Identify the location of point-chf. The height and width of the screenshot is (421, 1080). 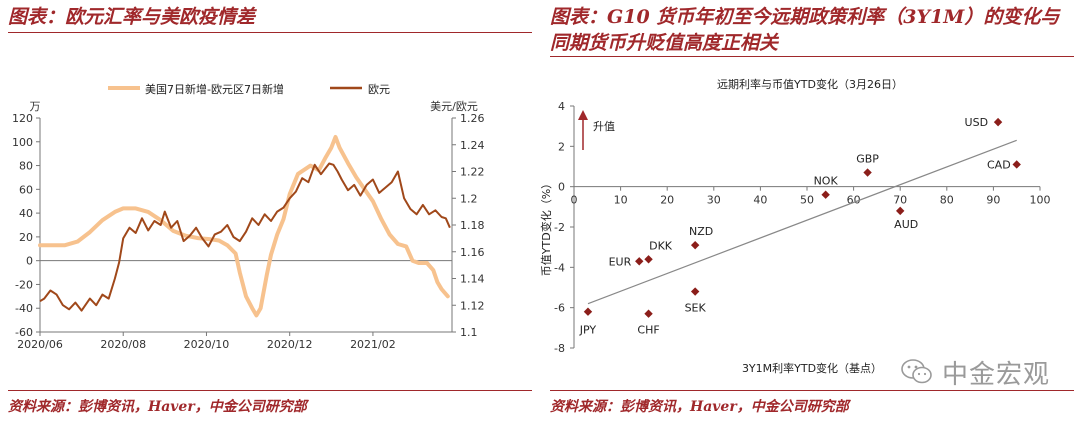
(648, 313).